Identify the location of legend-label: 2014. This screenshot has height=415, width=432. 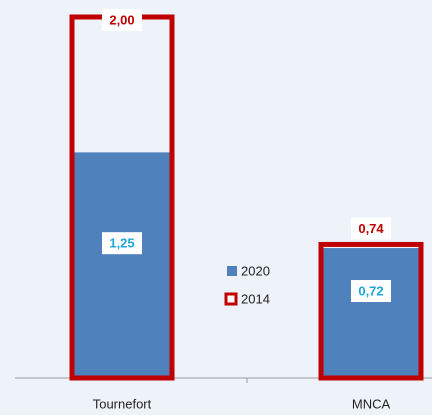
(255, 298).